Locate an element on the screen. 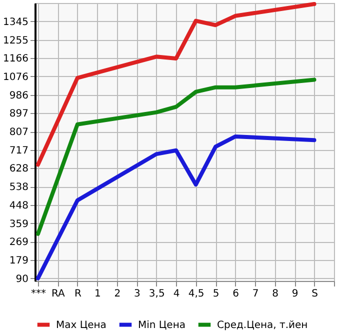  legend-label: Сред.Цена, т.йен is located at coordinates (262, 325).